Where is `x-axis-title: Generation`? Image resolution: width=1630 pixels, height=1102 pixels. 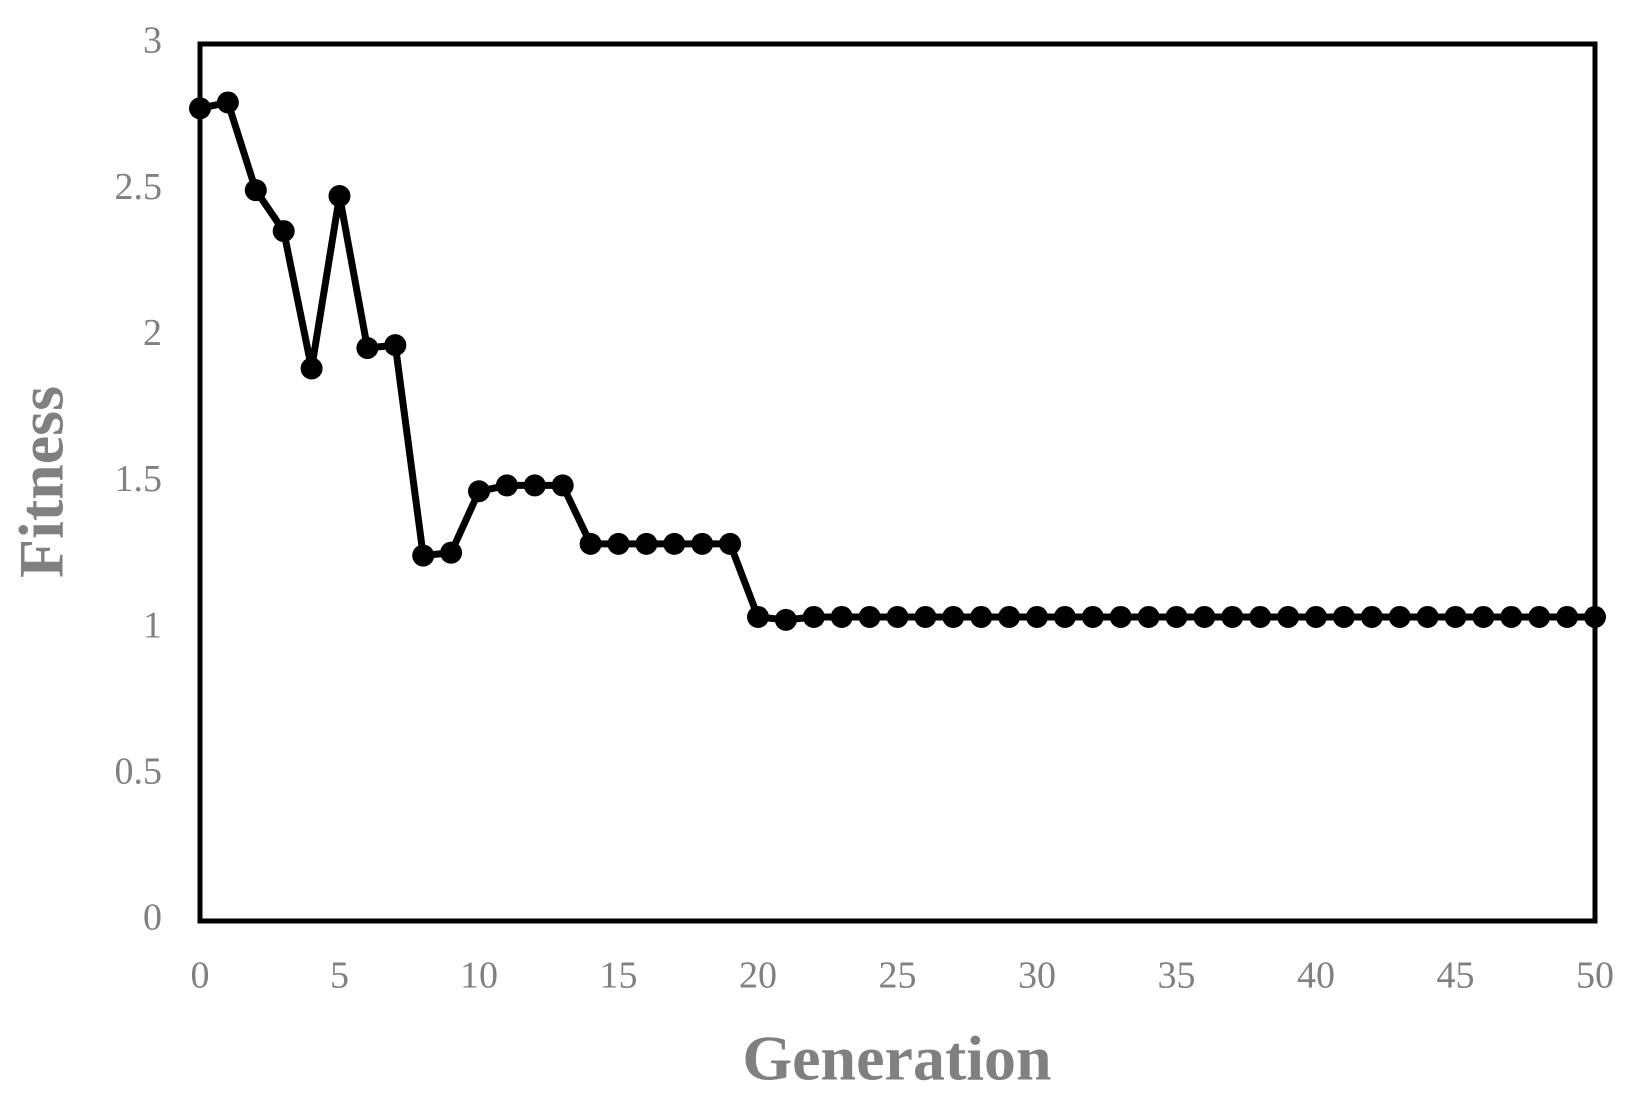 x-axis-title: Generation is located at coordinates (896, 1058).